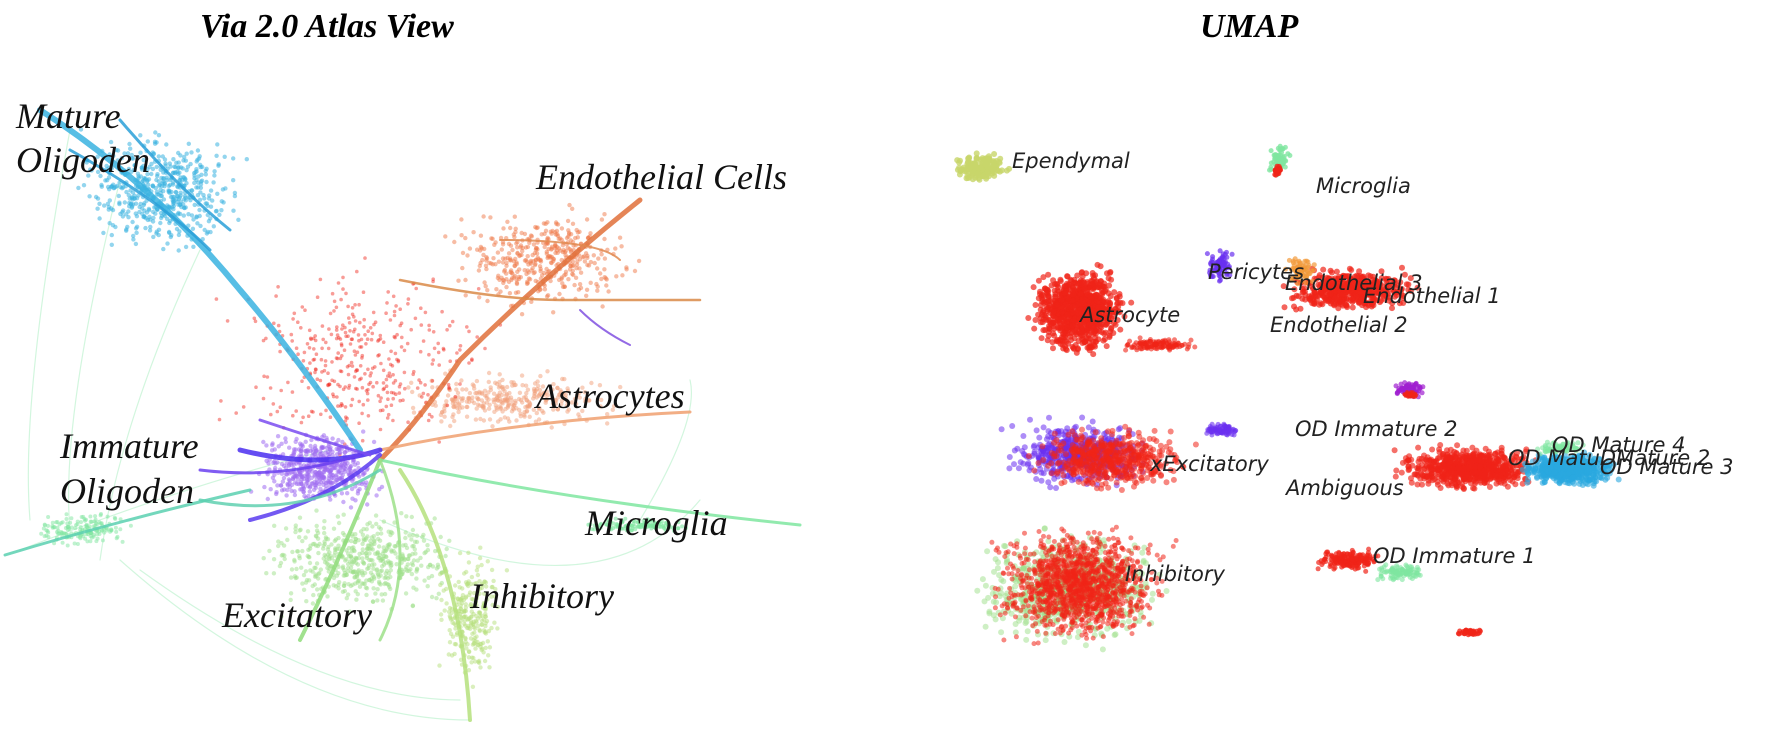 Image resolution: width=1765 pixels, height=756 pixels. I want to click on inhibitory-dots, so click(473, 617).